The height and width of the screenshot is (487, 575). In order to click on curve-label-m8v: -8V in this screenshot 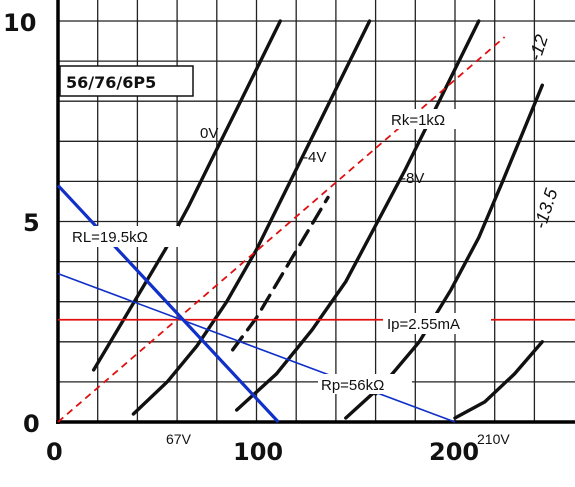, I will do `click(412, 178)`.